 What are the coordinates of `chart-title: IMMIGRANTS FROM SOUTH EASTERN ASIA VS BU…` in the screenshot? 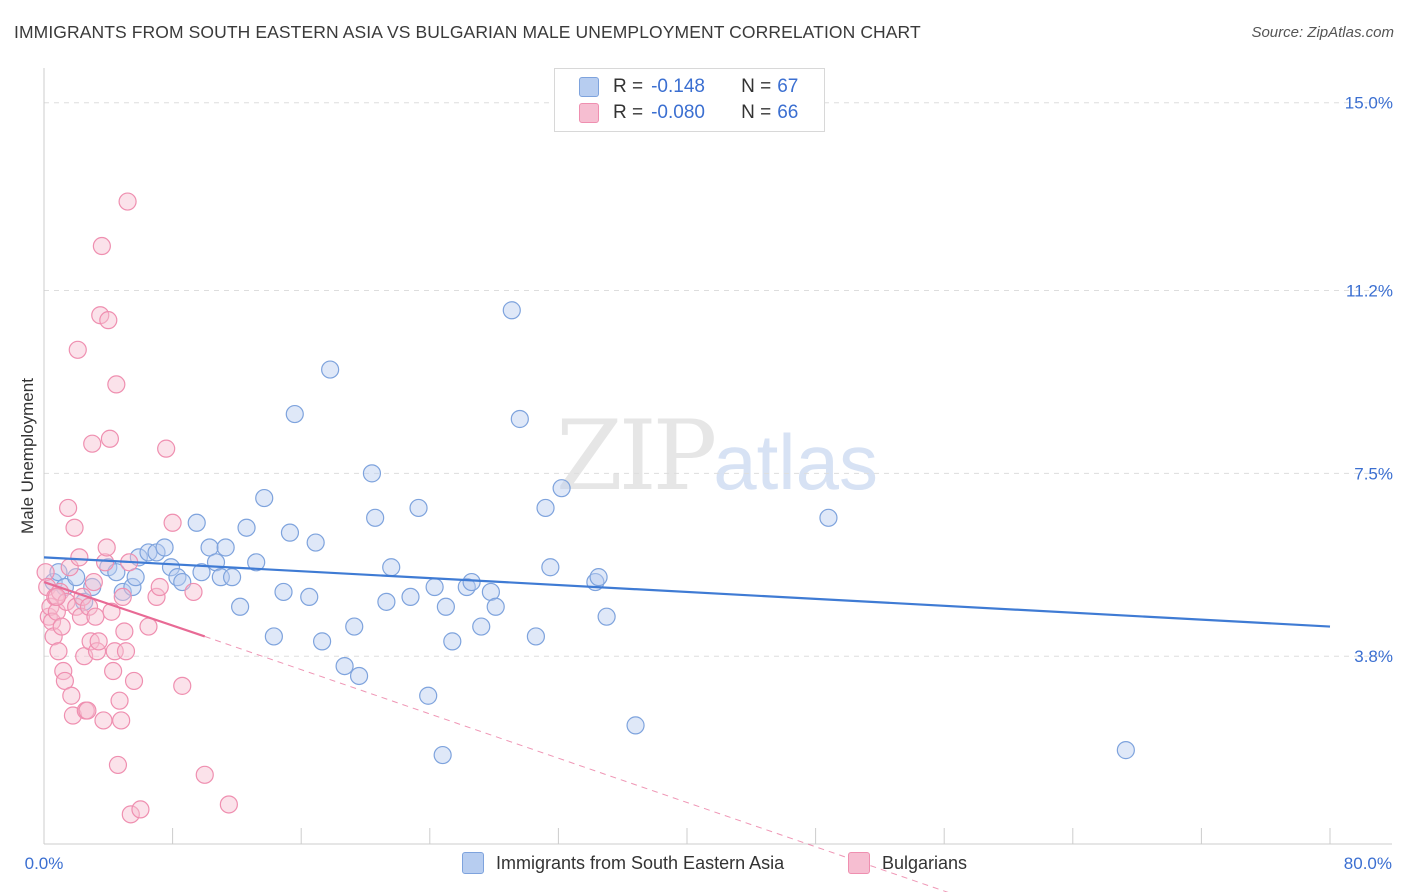 It's located at (467, 32).